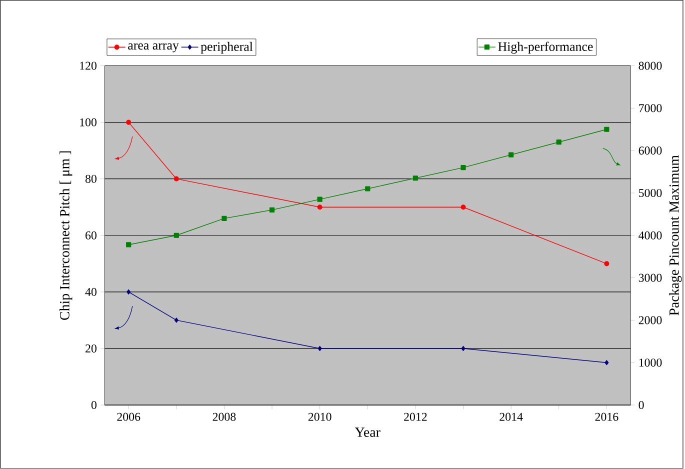 Image resolution: width=685 pixels, height=469 pixels. Describe the element at coordinates (511, 416) in the screenshot. I see `x-tick-label: 2014` at that location.